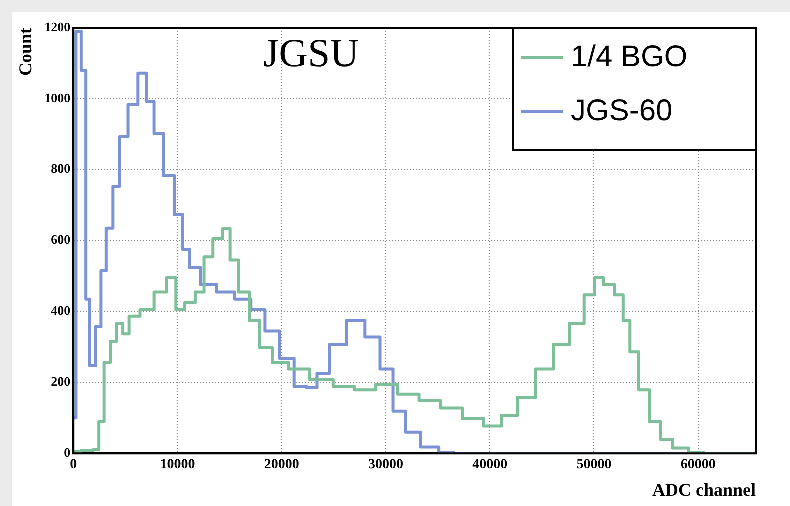 The height and width of the screenshot is (506, 790). I want to click on x-tick-label: 10000, so click(178, 465).